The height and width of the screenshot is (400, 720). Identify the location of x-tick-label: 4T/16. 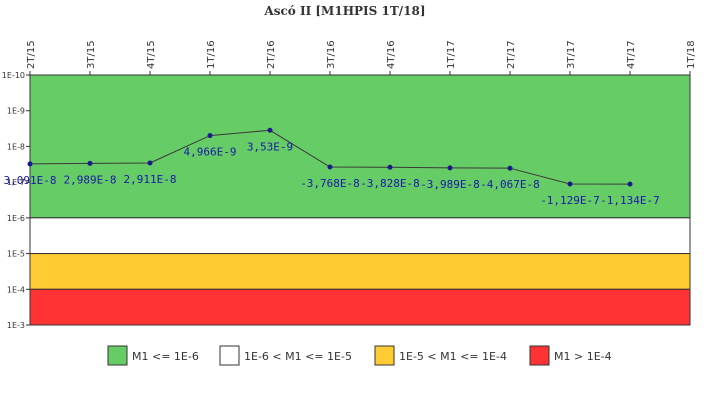
(391, 54).